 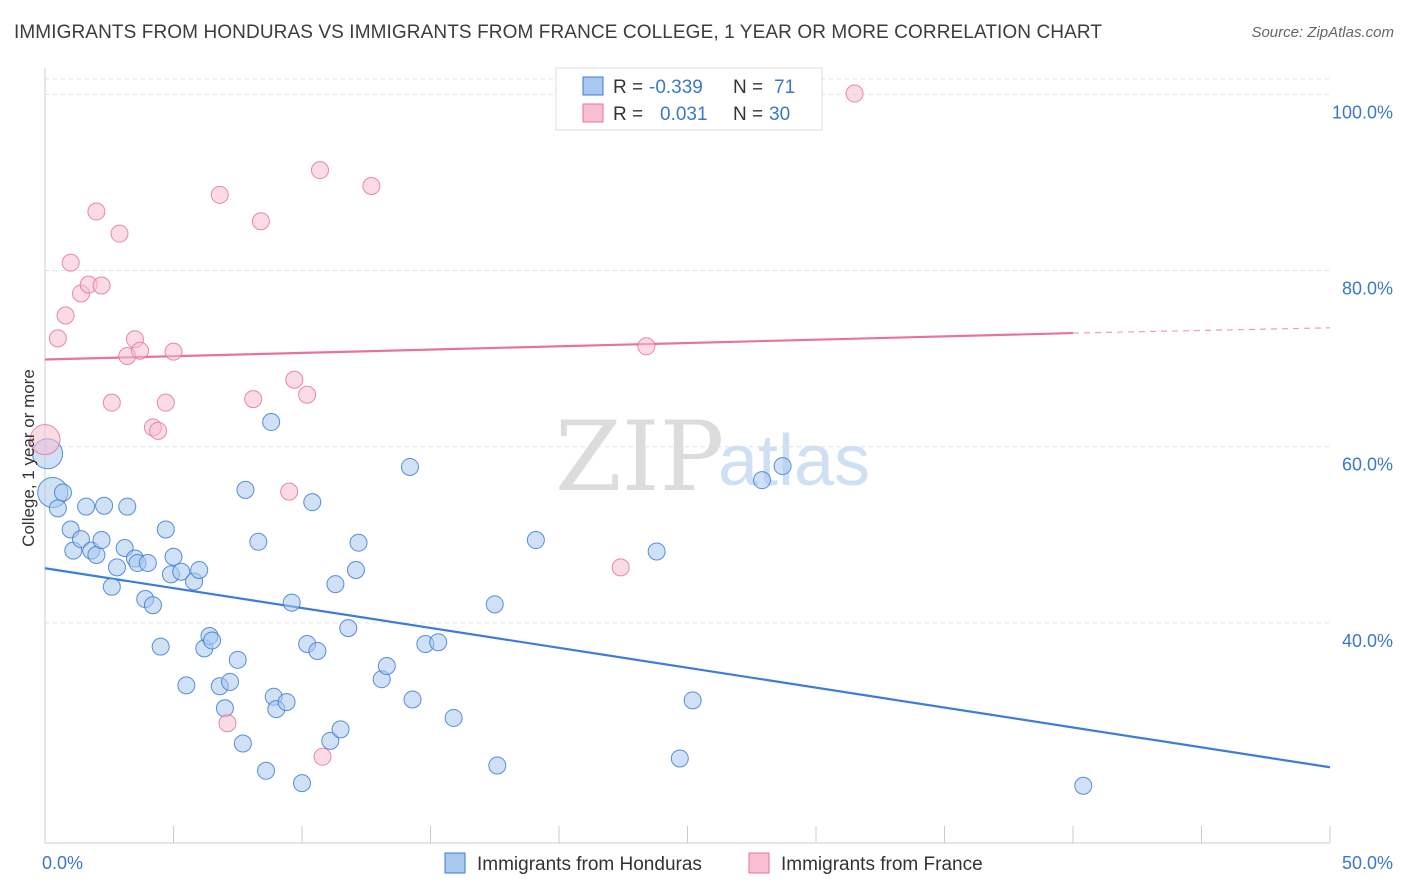 What do you see at coordinates (882, 864) in the screenshot?
I see `legend-label-france: Immigrants from France` at bounding box center [882, 864].